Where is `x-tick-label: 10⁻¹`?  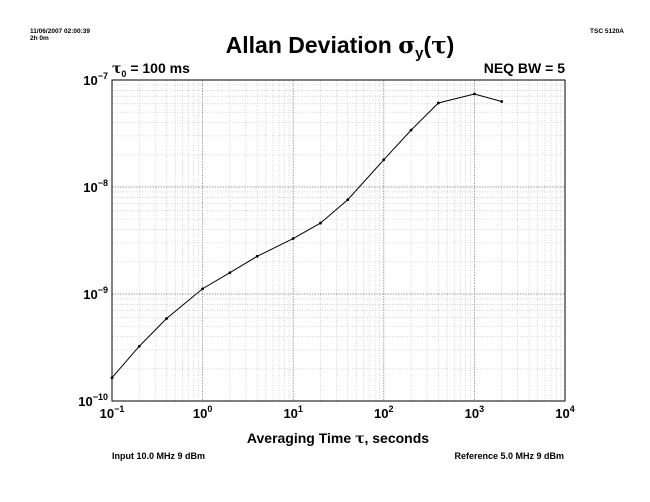 x-tick-label: 10⁻¹ is located at coordinates (112, 412).